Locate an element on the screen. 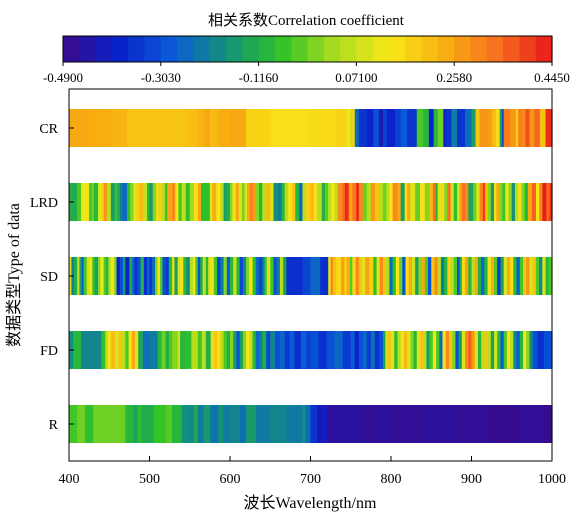 This screenshot has height=519, width=584. y-tick-label: CR is located at coordinates (48, 129).